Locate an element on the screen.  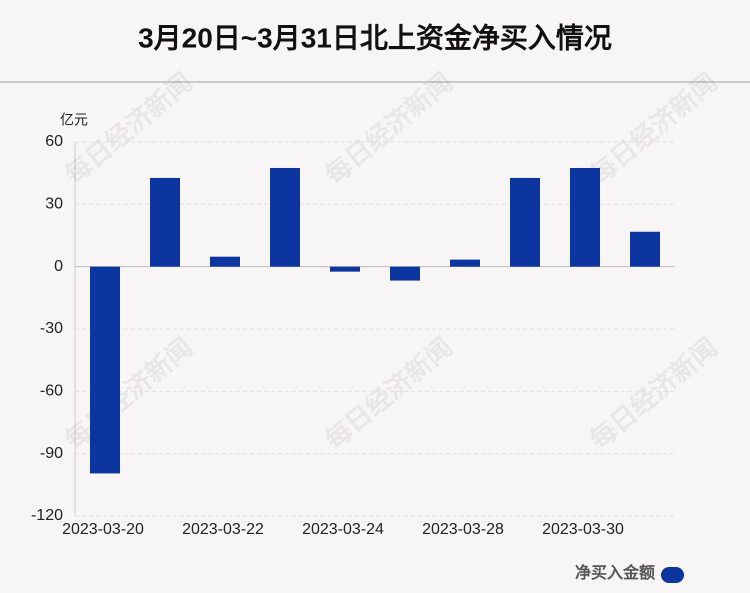
y-tick-label: -30 is located at coordinates (51, 328).